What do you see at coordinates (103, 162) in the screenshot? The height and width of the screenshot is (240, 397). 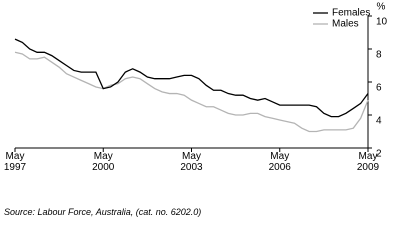 I see `x-tick-label: May 2000` at bounding box center [103, 162].